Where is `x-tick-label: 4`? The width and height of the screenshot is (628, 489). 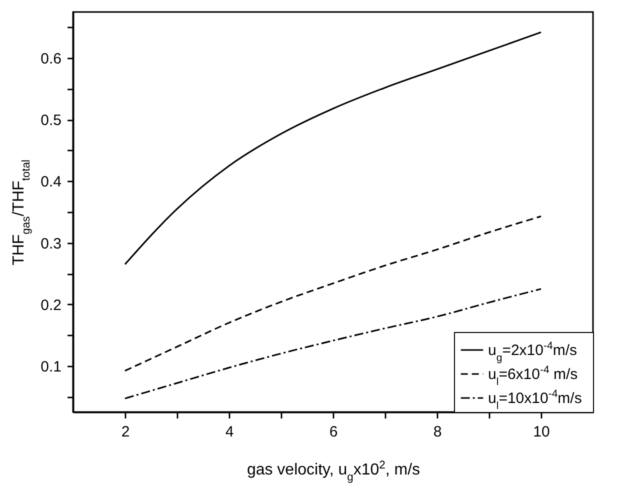
x-tick-label: 4 is located at coordinates (229, 432).